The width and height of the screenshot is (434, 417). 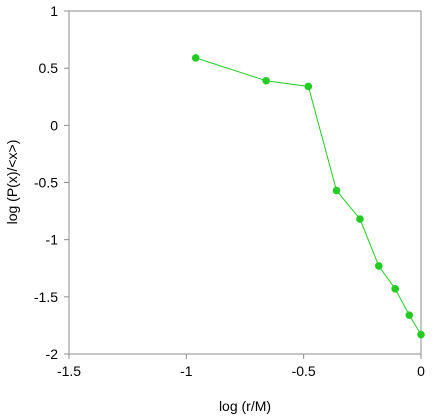 I want to click on x-tick-label: 0, so click(x=421, y=371).